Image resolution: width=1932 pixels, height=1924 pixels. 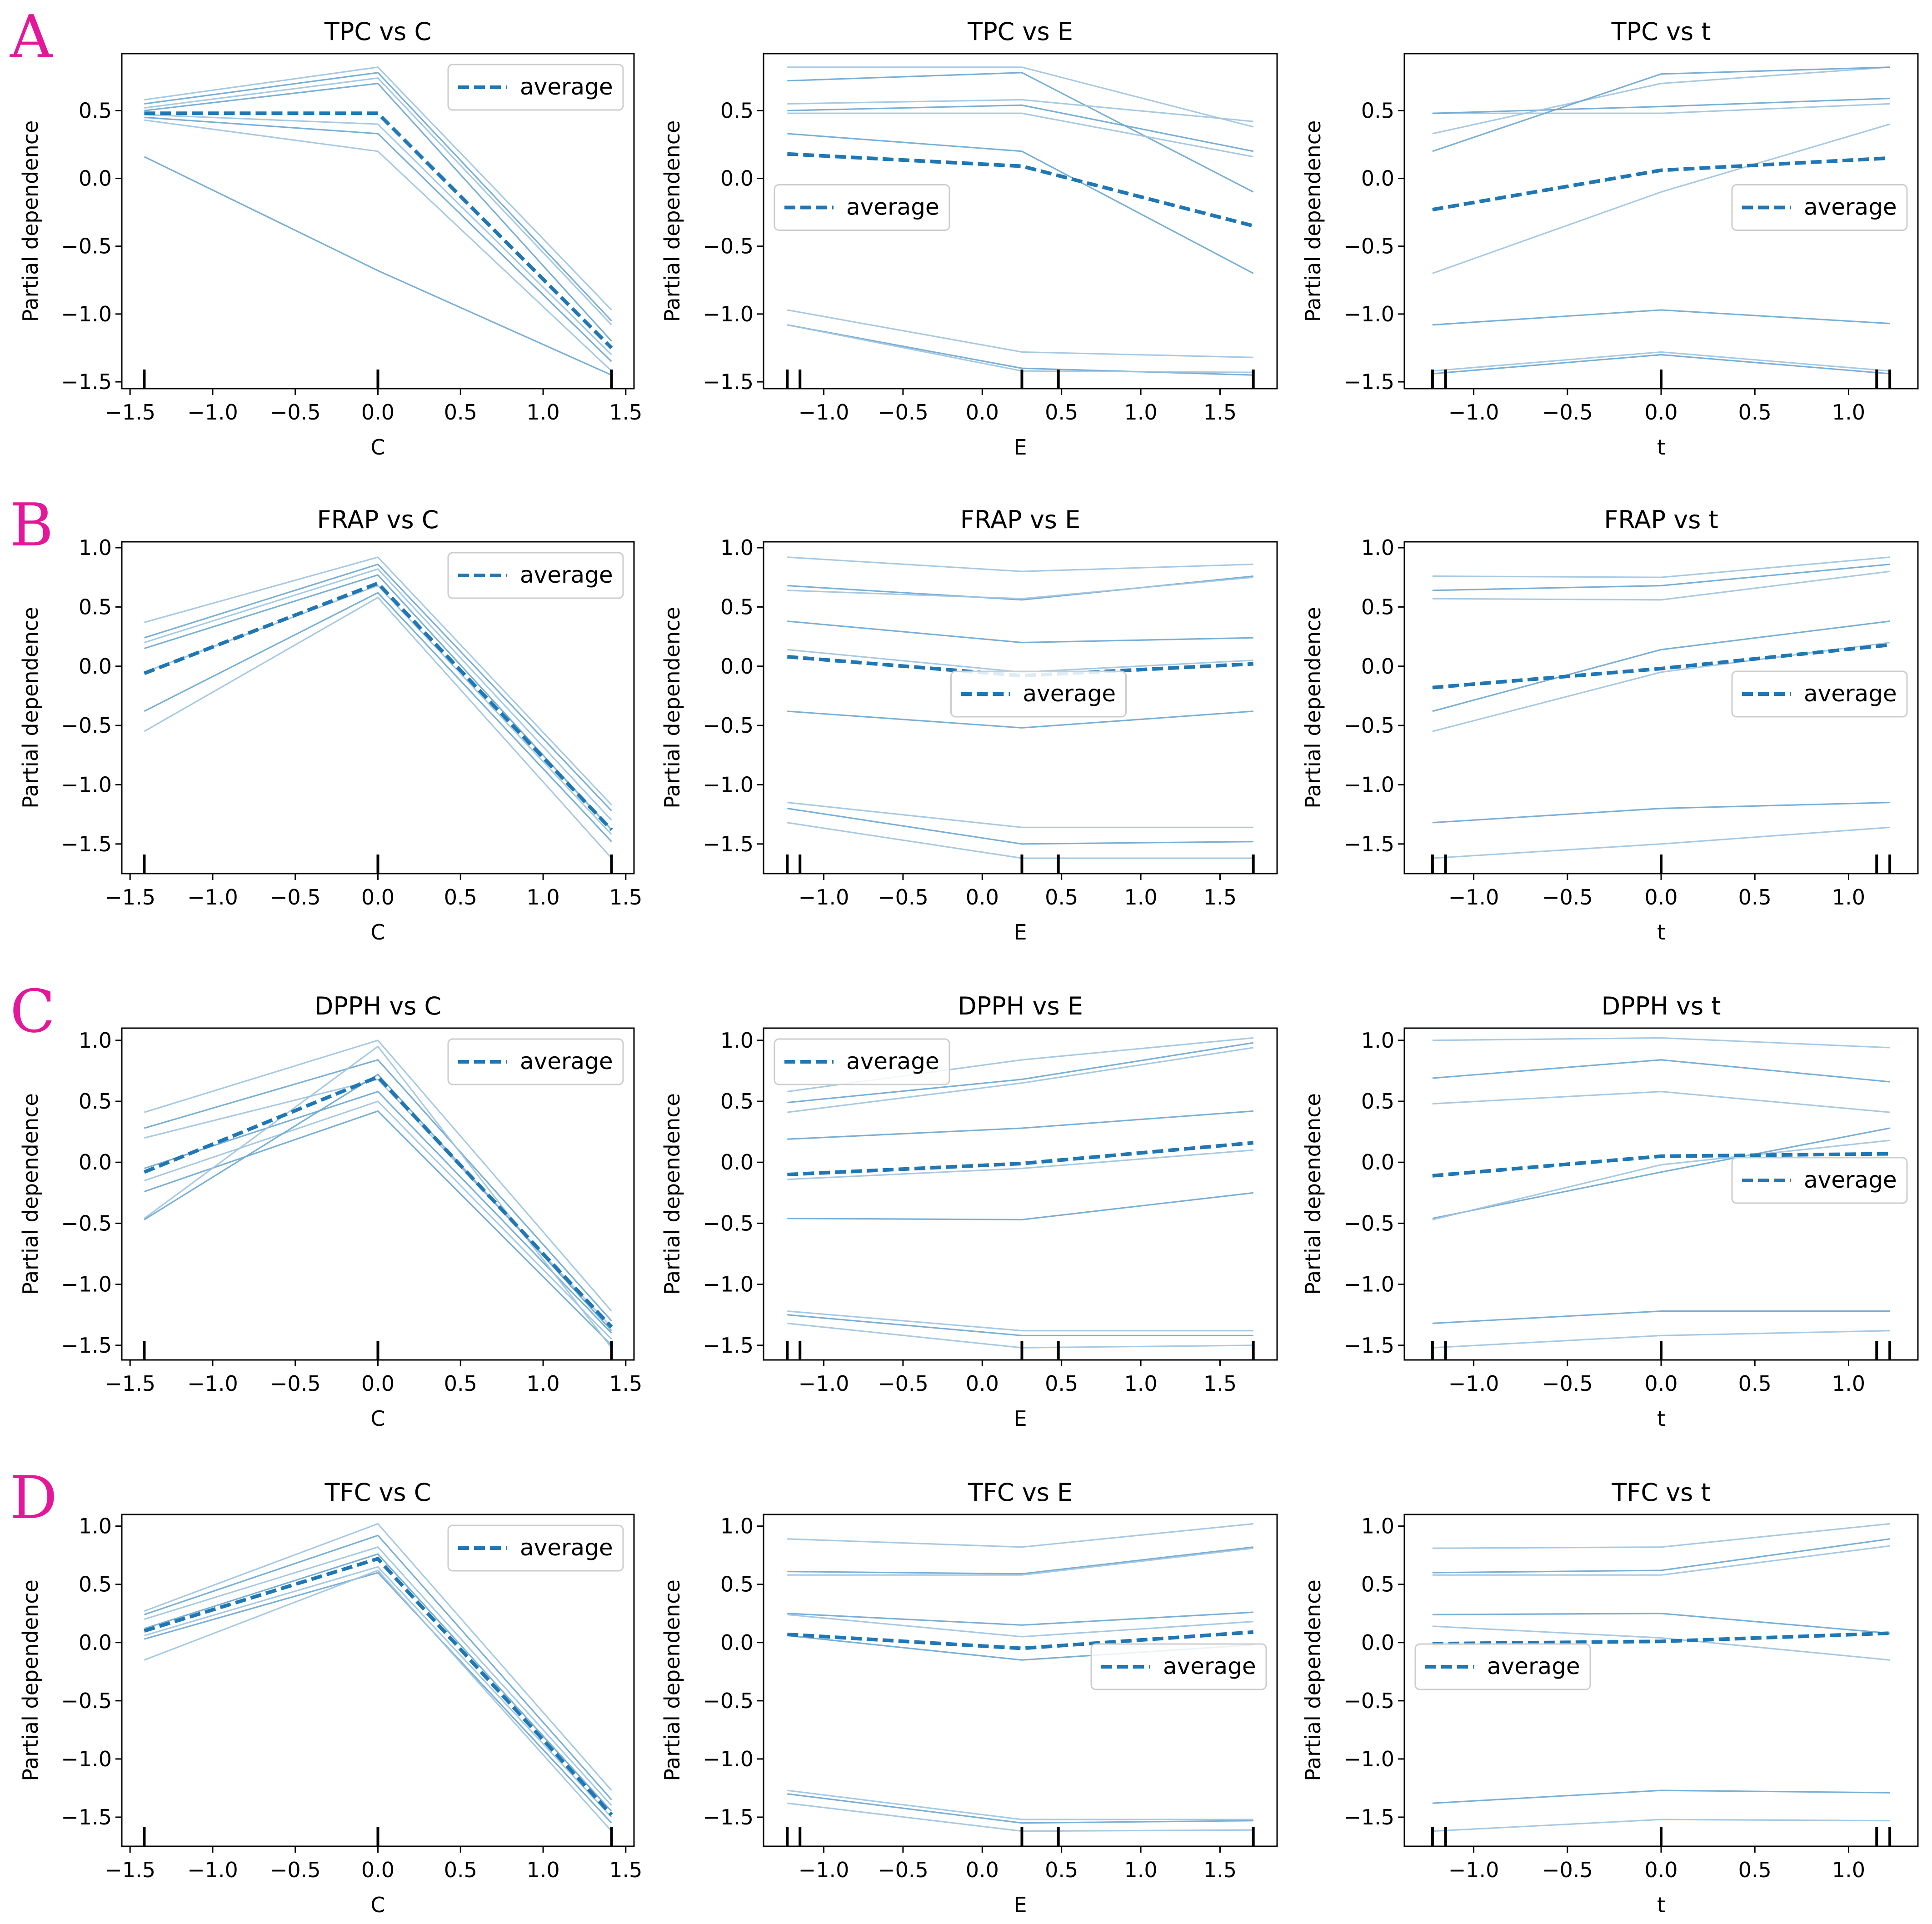 I want to click on row-label-a: A, so click(x=32, y=36).